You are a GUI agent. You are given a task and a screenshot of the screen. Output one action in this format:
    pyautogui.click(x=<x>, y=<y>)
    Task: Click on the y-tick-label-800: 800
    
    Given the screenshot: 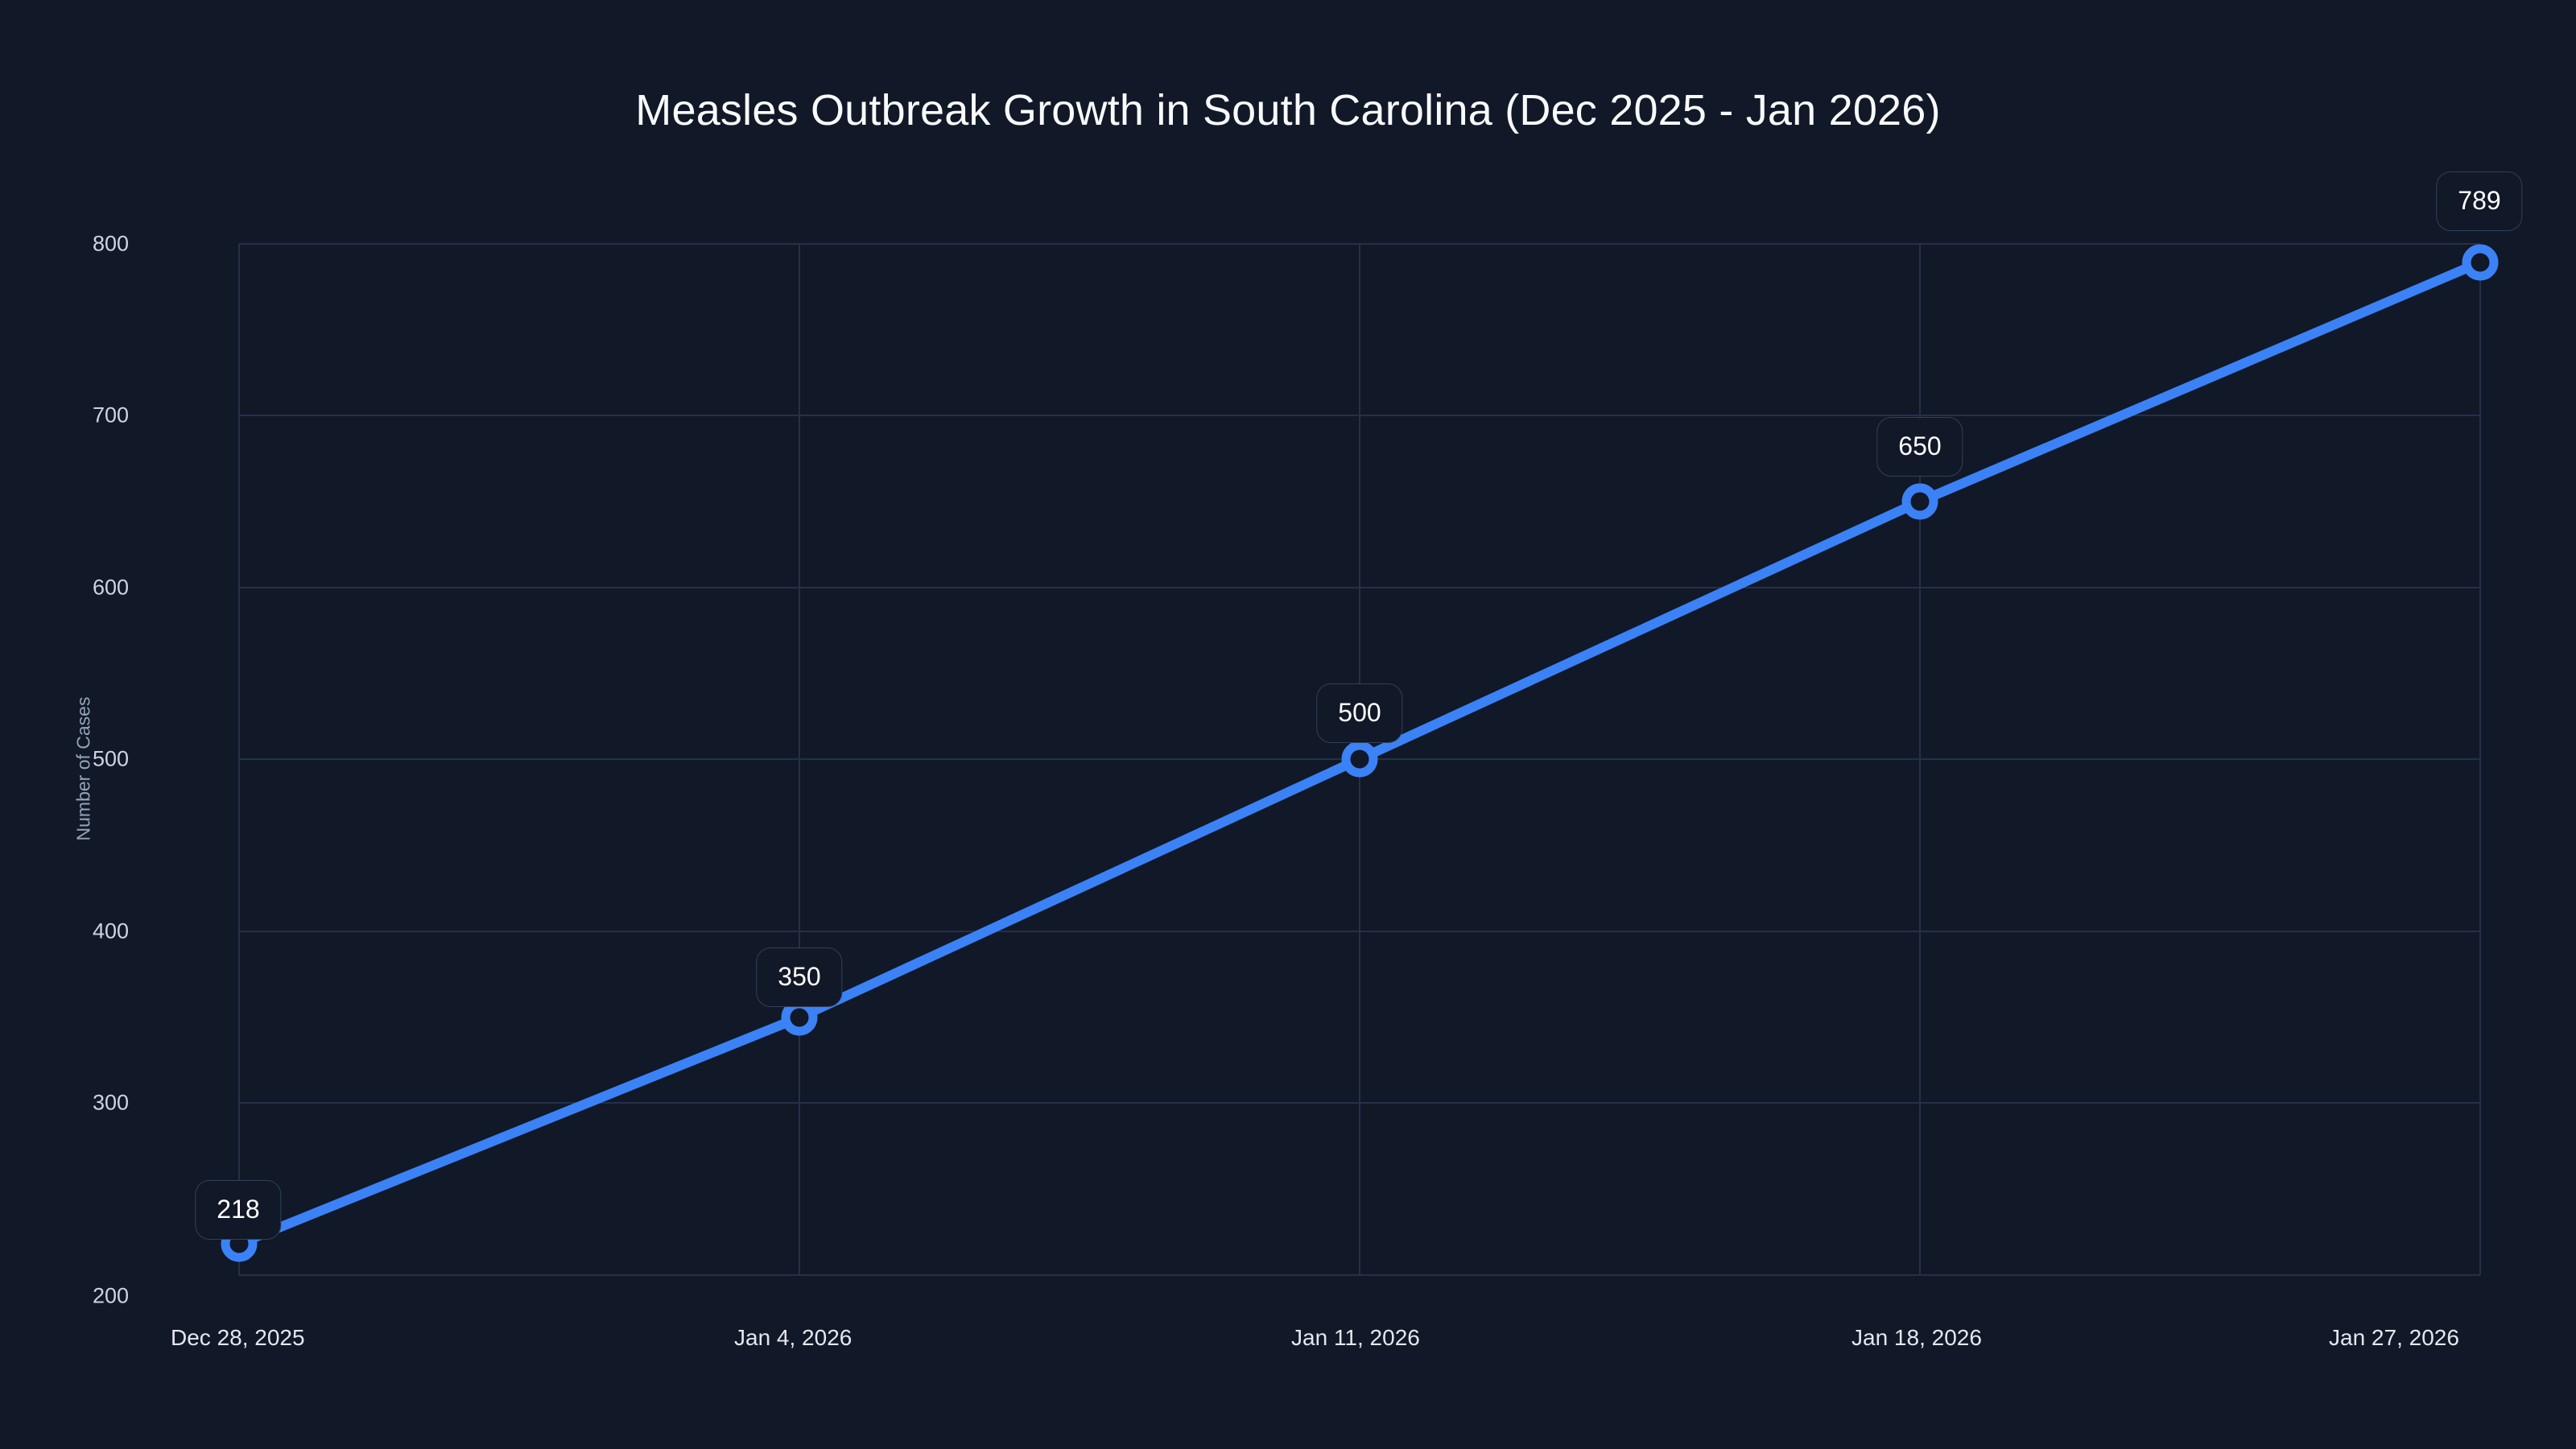 What is the action you would take?
    pyautogui.click(x=111, y=243)
    